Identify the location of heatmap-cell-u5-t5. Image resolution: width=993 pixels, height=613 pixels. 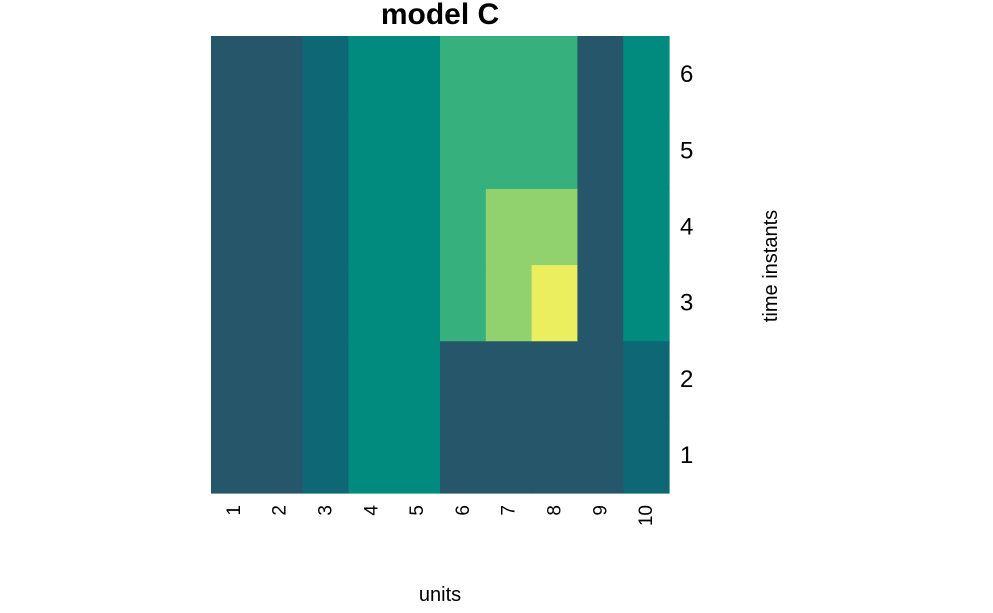
(417, 150).